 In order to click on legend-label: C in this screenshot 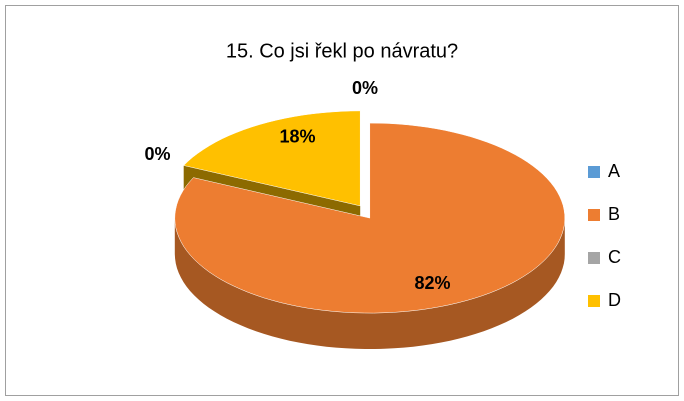, I will do `click(614, 257)`.